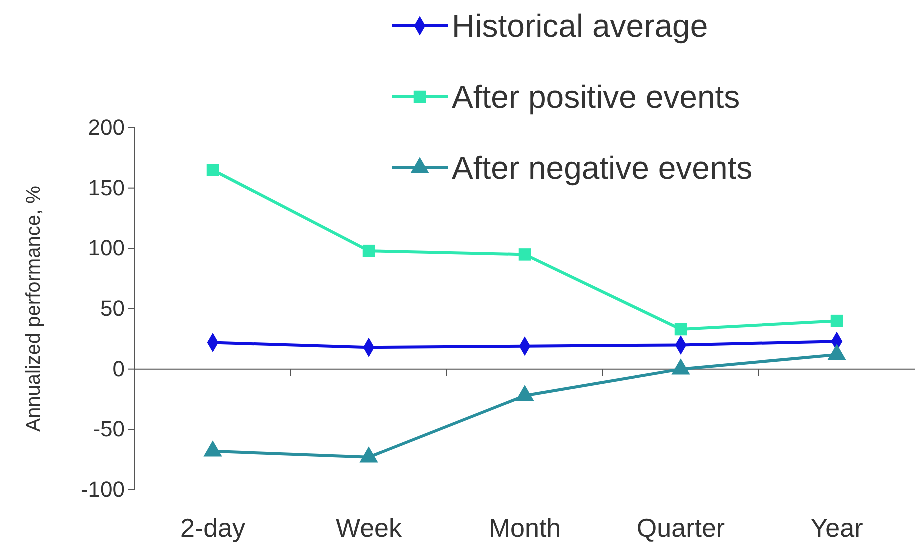 The image size is (918, 545). What do you see at coordinates (837, 528) in the screenshot?
I see `x-tick-label: Year` at bounding box center [837, 528].